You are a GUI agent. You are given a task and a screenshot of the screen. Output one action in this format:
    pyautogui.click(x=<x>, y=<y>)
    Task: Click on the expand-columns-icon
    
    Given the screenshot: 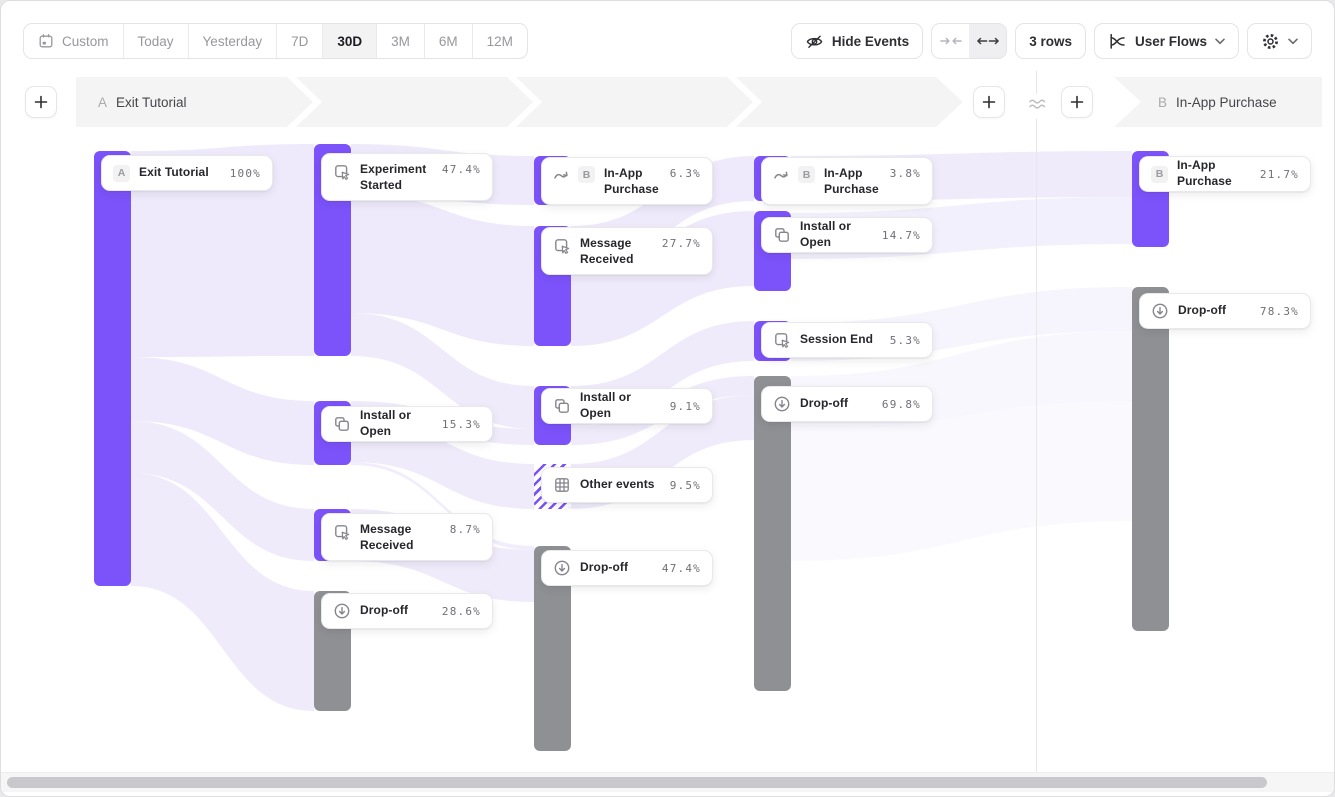 What is the action you would take?
    pyautogui.click(x=987, y=41)
    